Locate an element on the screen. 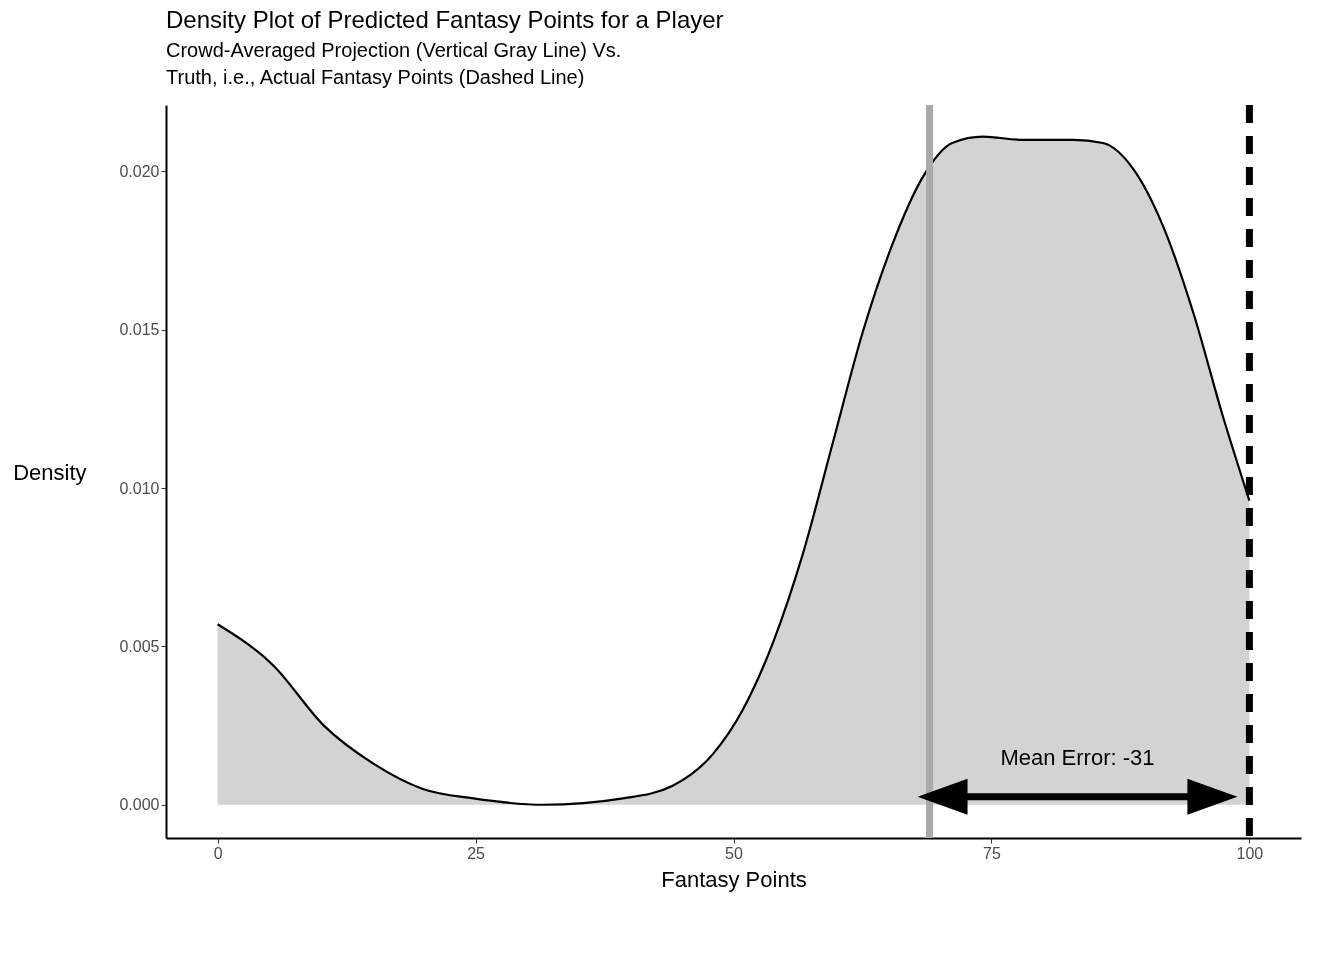  y-tick-label: 0.015 is located at coordinates (139, 330).